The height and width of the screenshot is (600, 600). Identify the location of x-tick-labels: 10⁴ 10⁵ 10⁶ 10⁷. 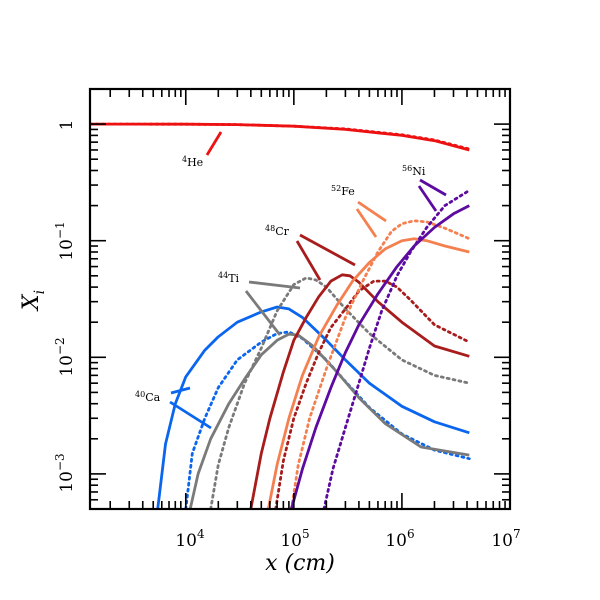
(347, 539).